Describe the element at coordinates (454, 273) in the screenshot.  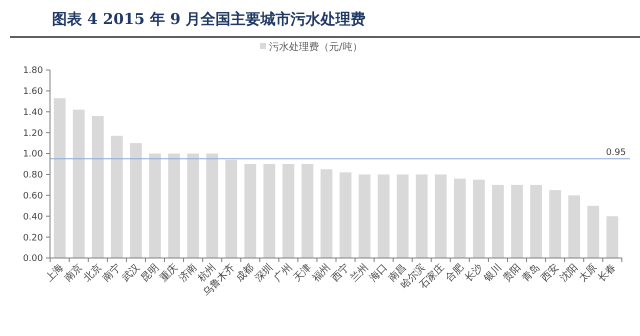
I see `x-tick-label: 合肥` at that location.